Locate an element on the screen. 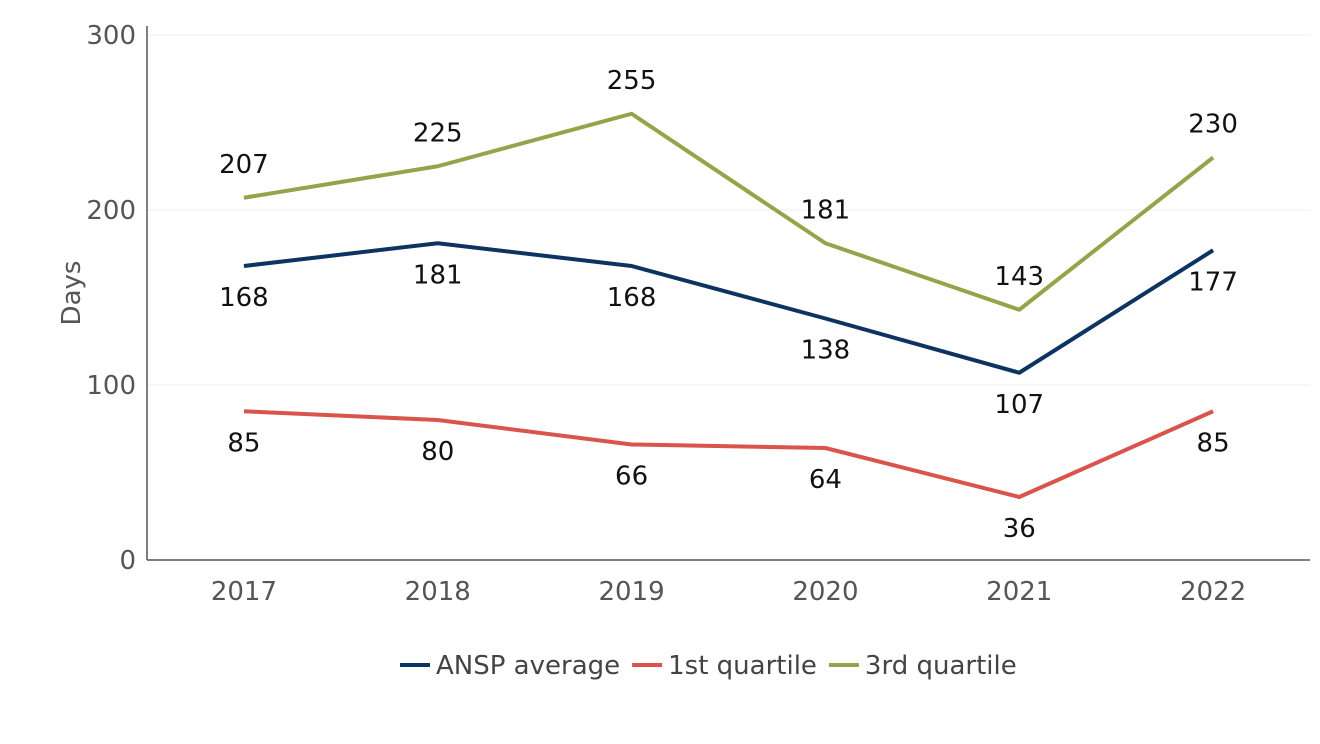  data-label-ansp-average-2022: 177 is located at coordinates (1213, 282).